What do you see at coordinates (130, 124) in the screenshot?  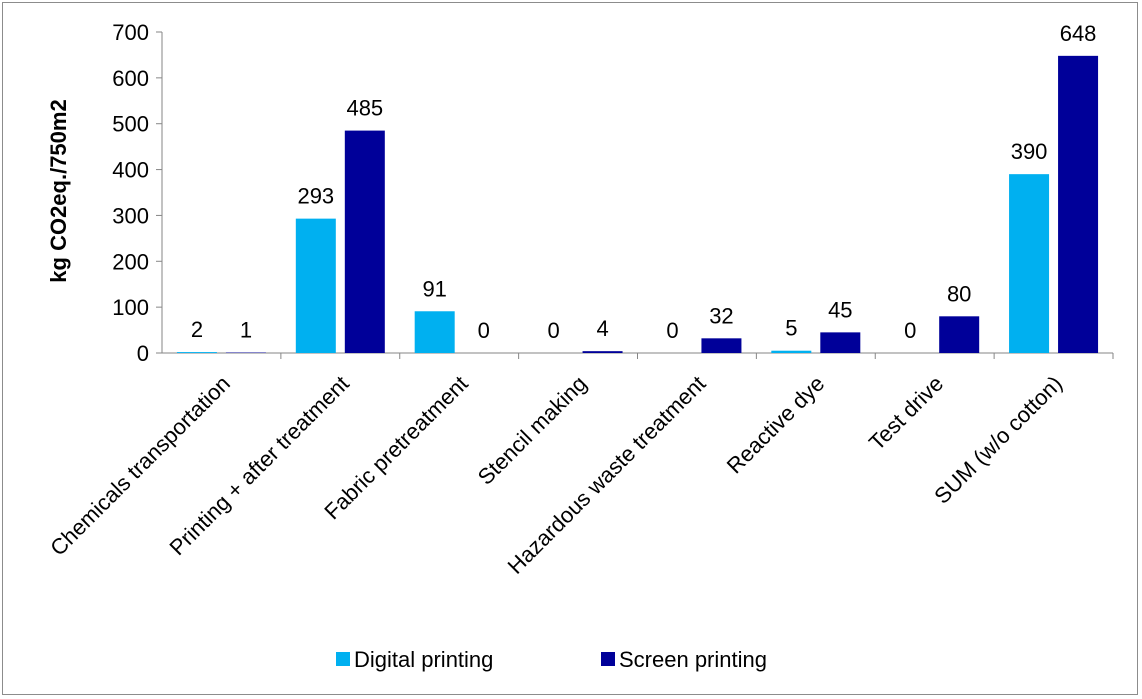 I see `y-tick-label: 500` at bounding box center [130, 124].